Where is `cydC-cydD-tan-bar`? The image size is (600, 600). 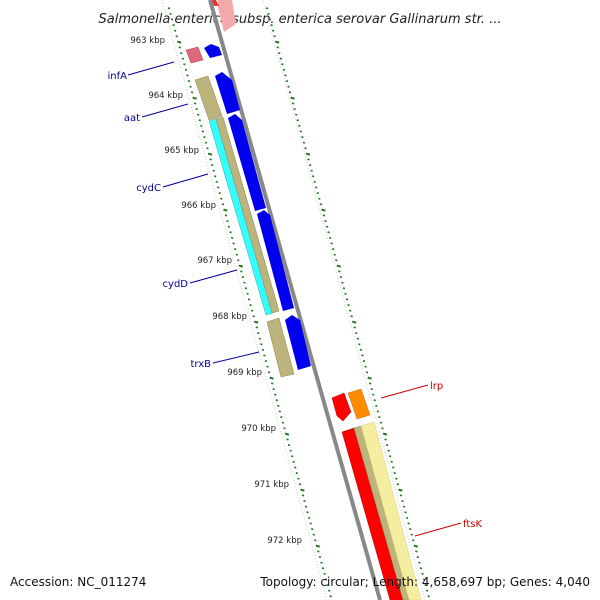
cydC-cydD-tan-bar is located at coordinates (247, 215).